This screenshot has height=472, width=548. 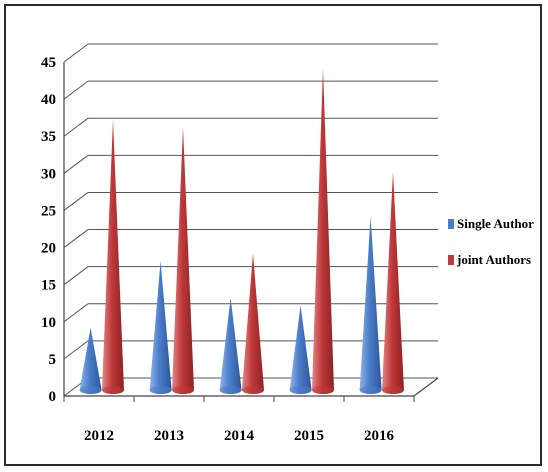 What do you see at coordinates (169, 436) in the screenshot?
I see `x-tick-label: 2013` at bounding box center [169, 436].